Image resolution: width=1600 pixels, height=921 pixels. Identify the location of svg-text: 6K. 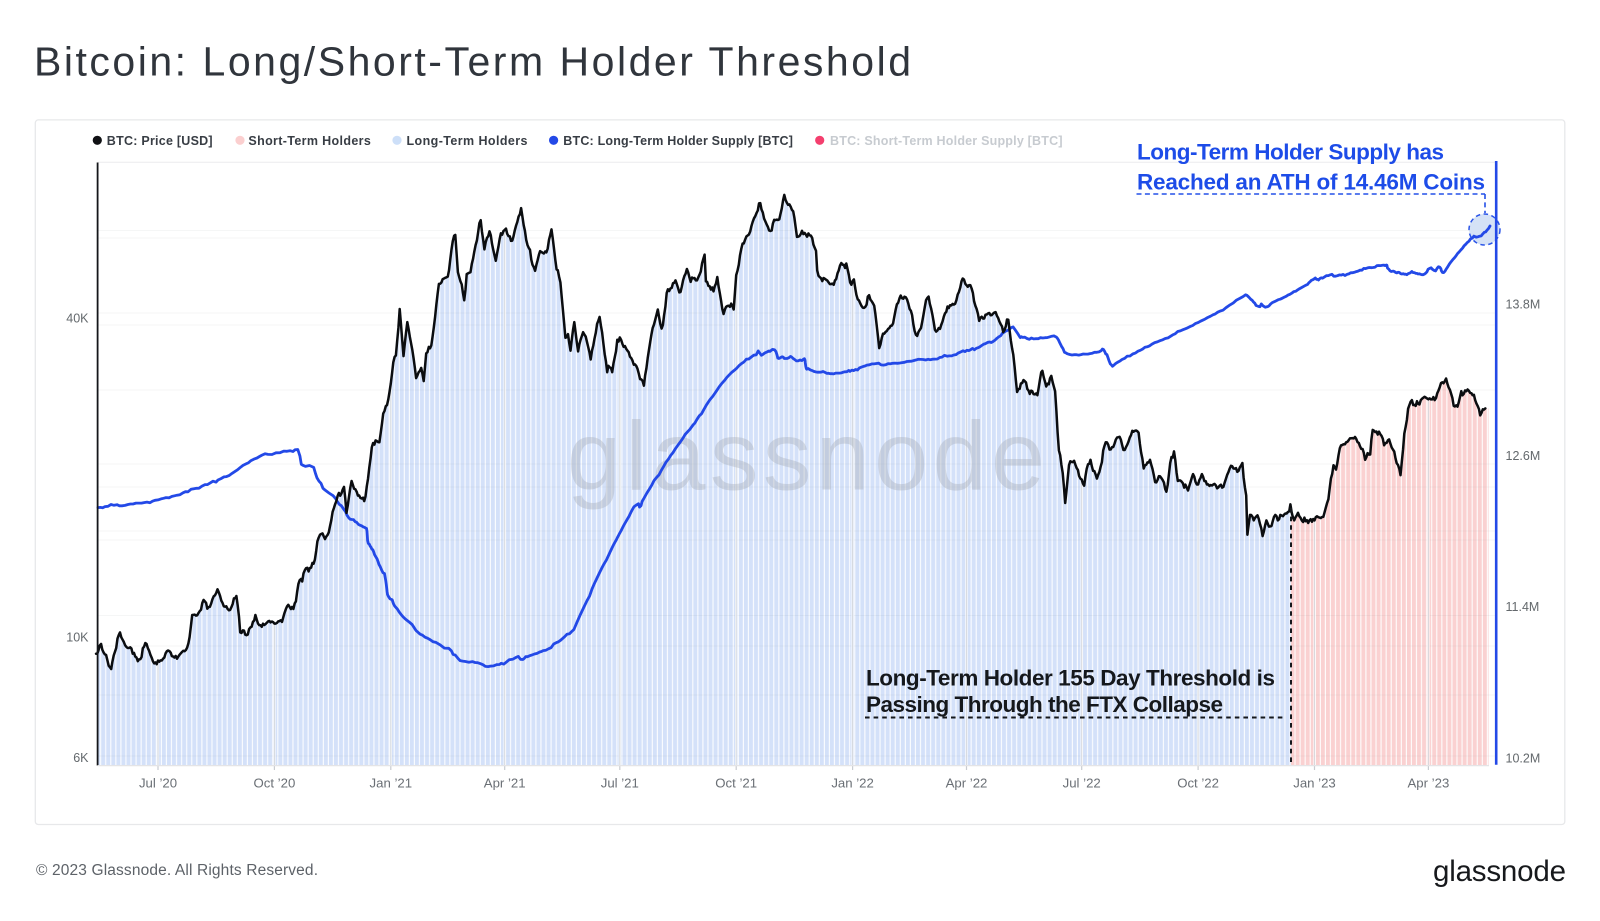
(81, 758).